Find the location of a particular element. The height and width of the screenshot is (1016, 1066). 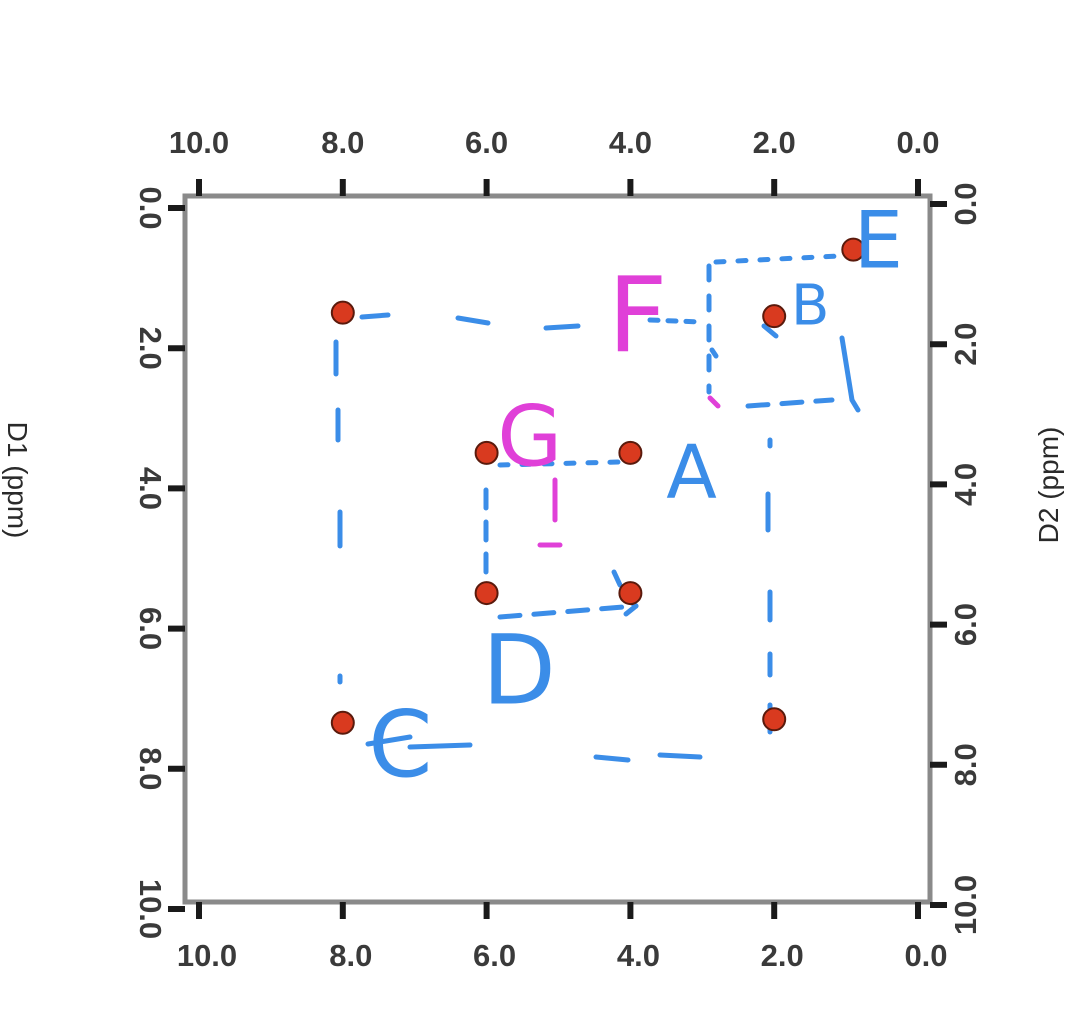

y-tick-label-left: 2.0 is located at coordinates (150, 348).